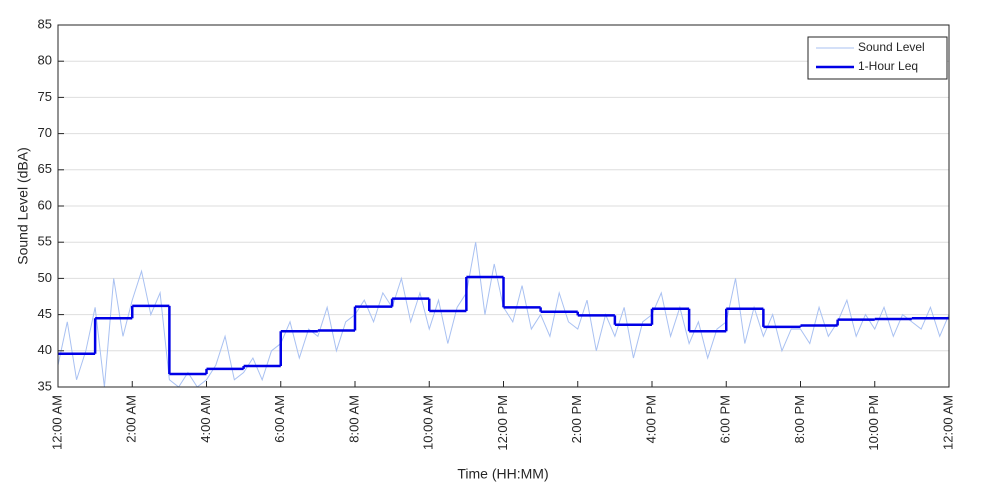 The image size is (1000, 500). What do you see at coordinates (45, 60) in the screenshot?
I see `y-tick-label: 80` at bounding box center [45, 60].